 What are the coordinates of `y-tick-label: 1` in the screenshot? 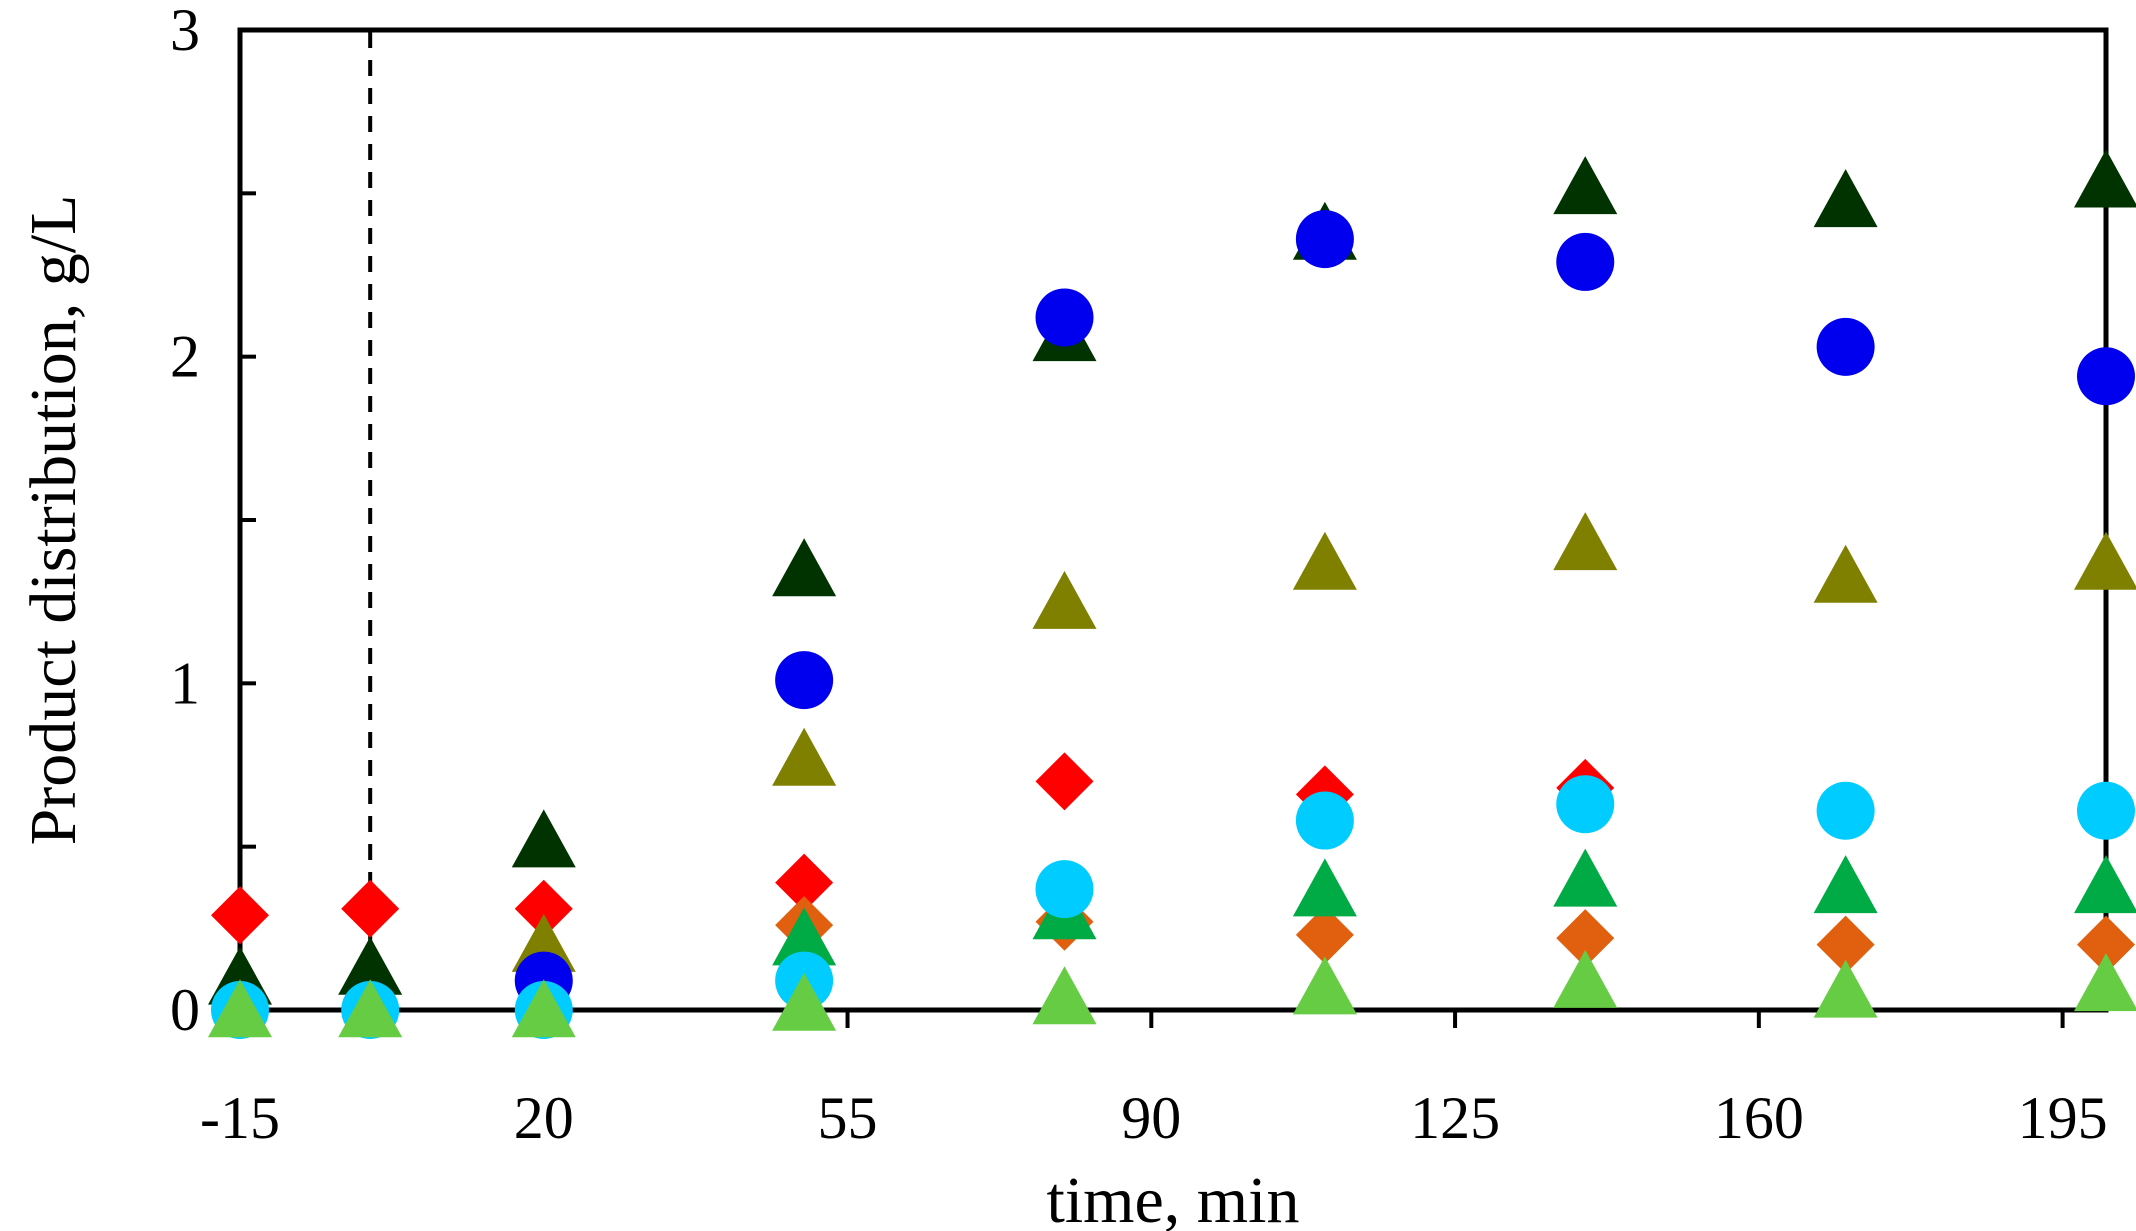 It's located at (185, 683).